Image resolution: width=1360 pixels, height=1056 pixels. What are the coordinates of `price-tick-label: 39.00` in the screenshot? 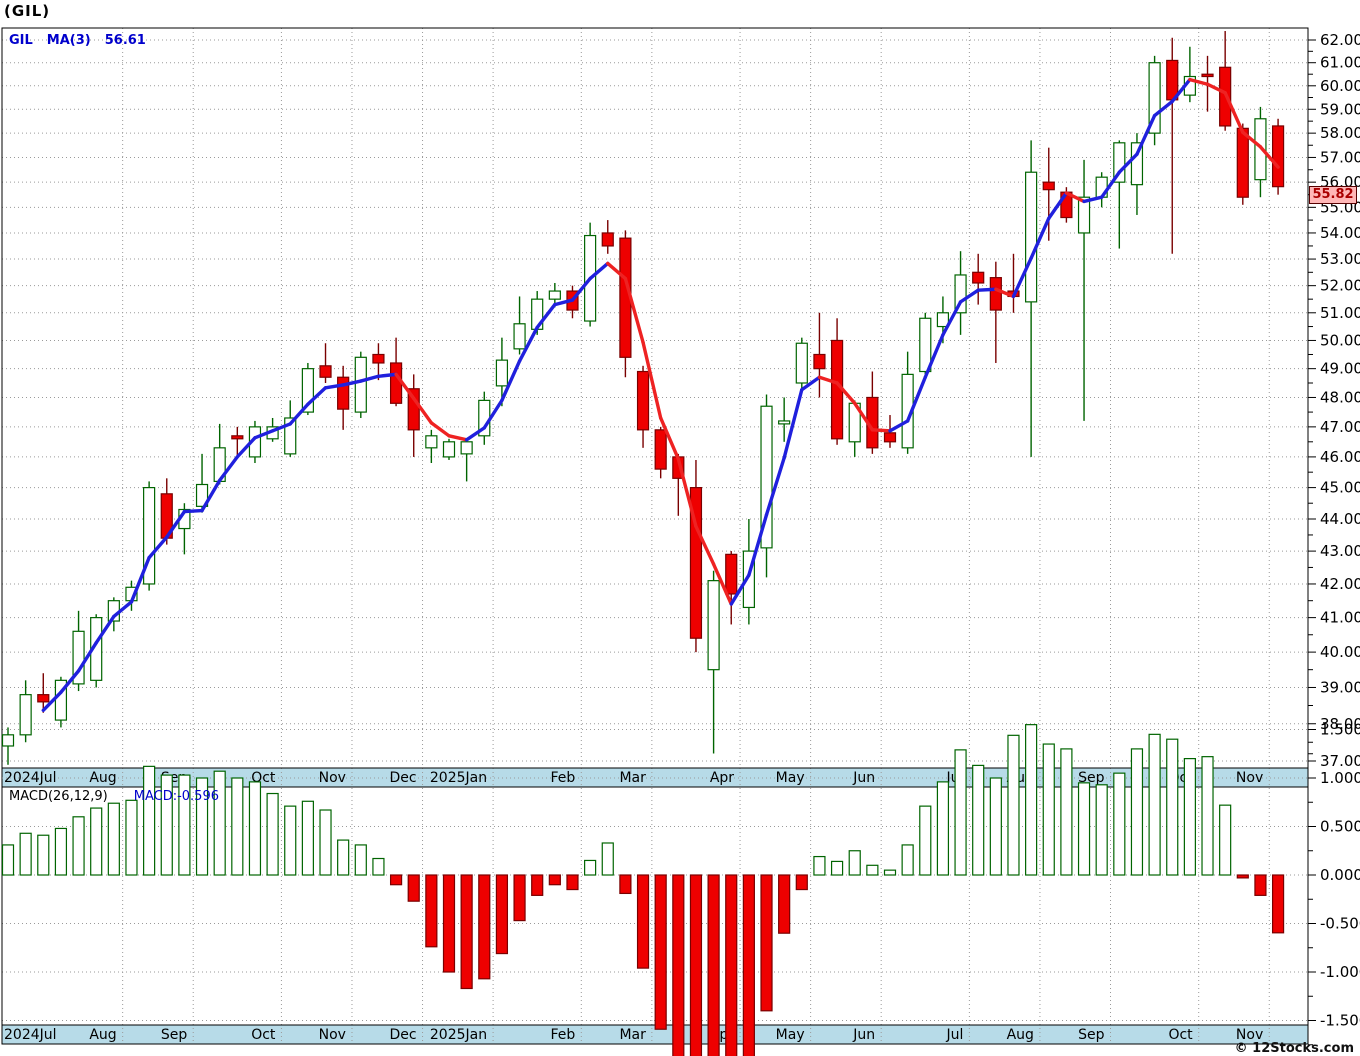 It's located at (1340, 687).